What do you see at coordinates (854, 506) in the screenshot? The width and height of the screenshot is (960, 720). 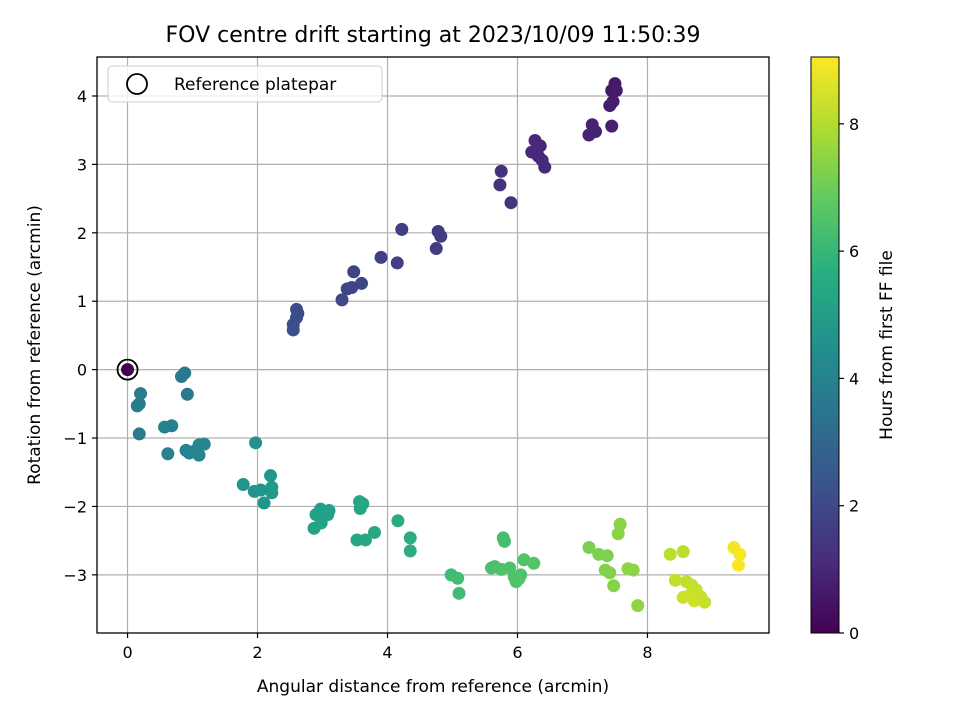 I see `colorbar-tick-label: 2` at bounding box center [854, 506].